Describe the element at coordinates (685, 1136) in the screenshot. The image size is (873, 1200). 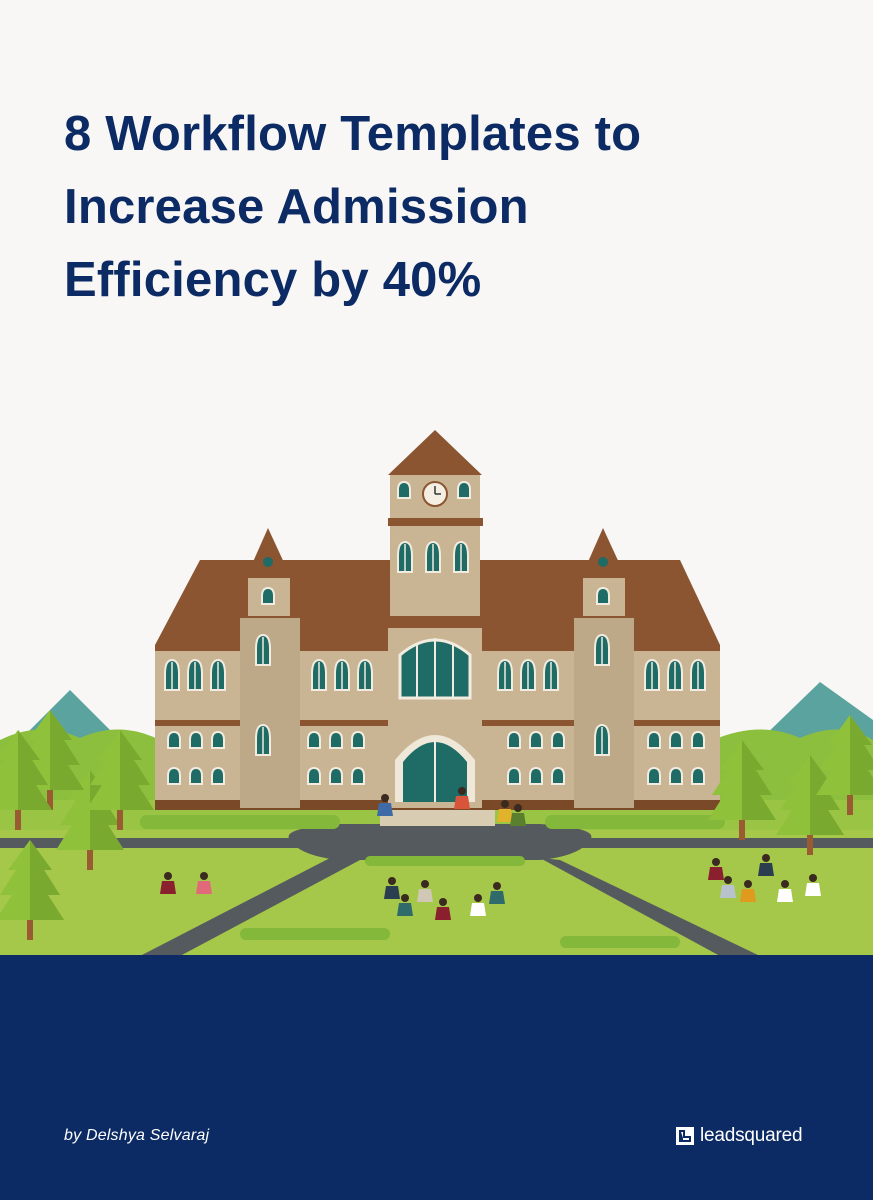
I see `leadsquared-logo-icon` at that location.